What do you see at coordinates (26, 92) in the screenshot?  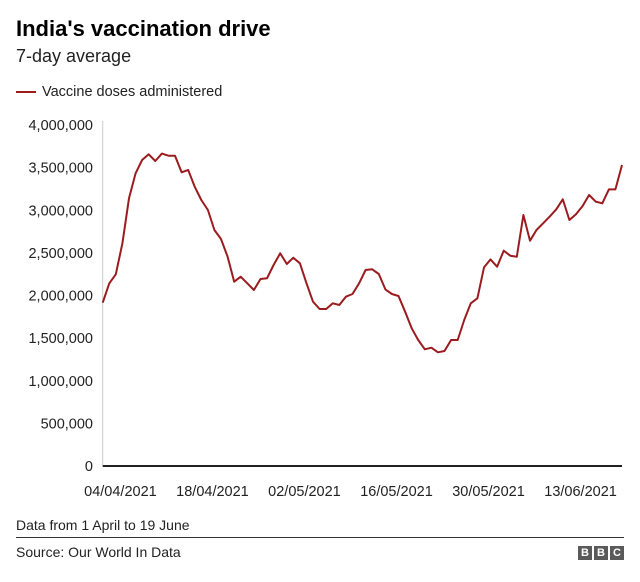 I see `legend-swatch` at bounding box center [26, 92].